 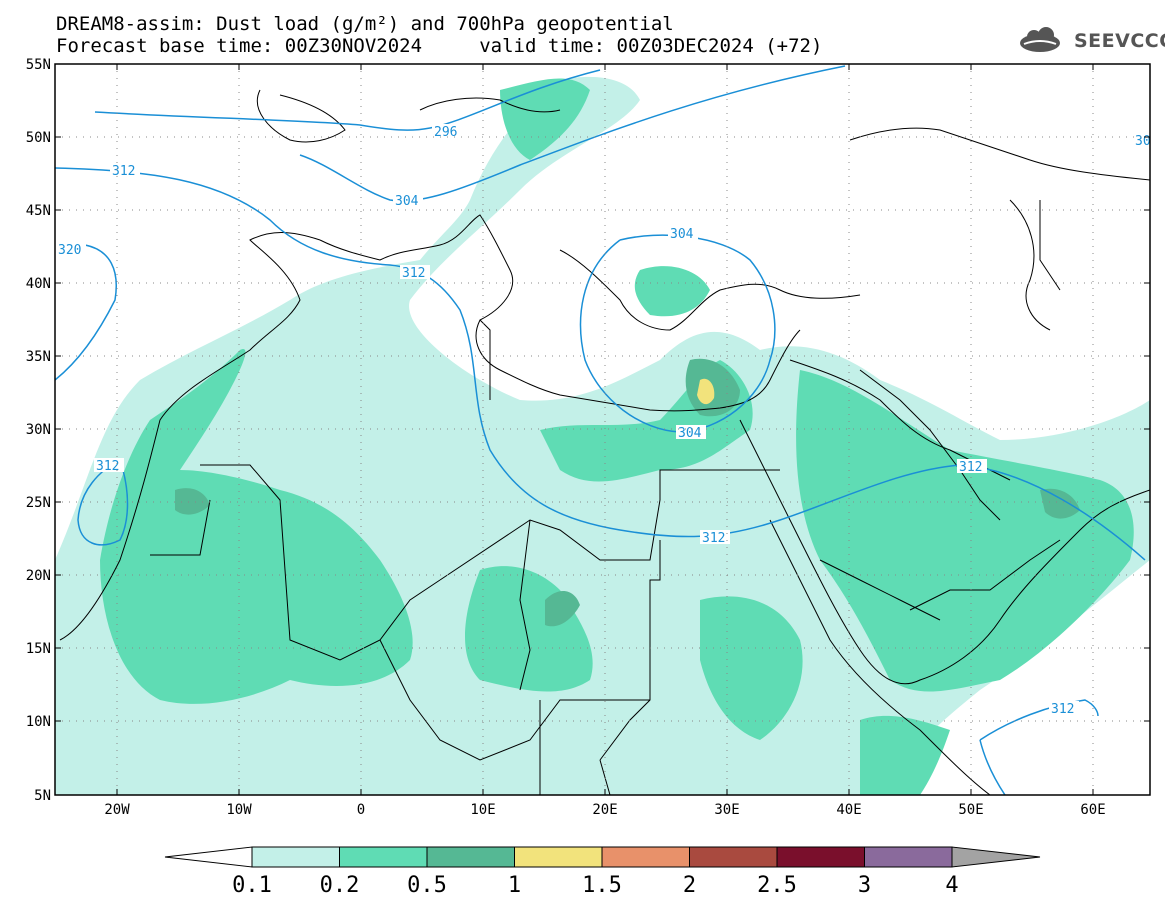 What do you see at coordinates (1119, 41) in the screenshot?
I see `logo-text: SEEVCCC` at bounding box center [1119, 41].